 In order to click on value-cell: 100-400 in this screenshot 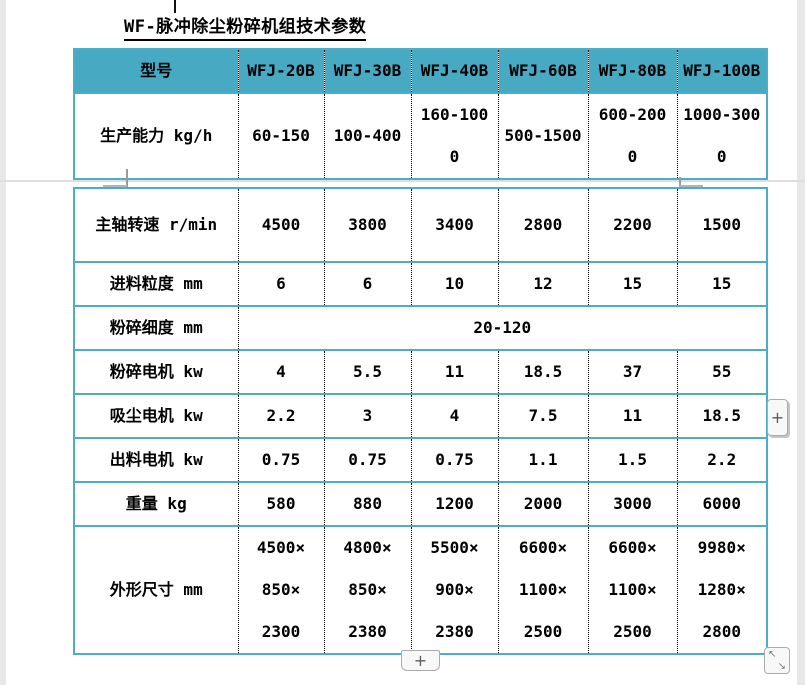, I will do `click(367, 136)`.